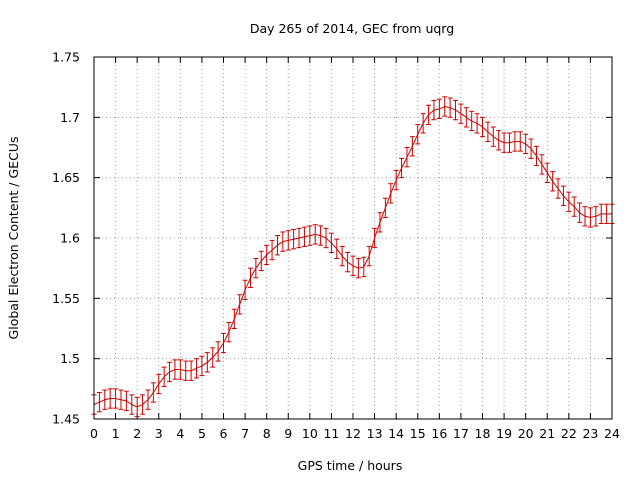 The height and width of the screenshot is (480, 640). I want to click on y-tick-label: 1.75, so click(66, 57).